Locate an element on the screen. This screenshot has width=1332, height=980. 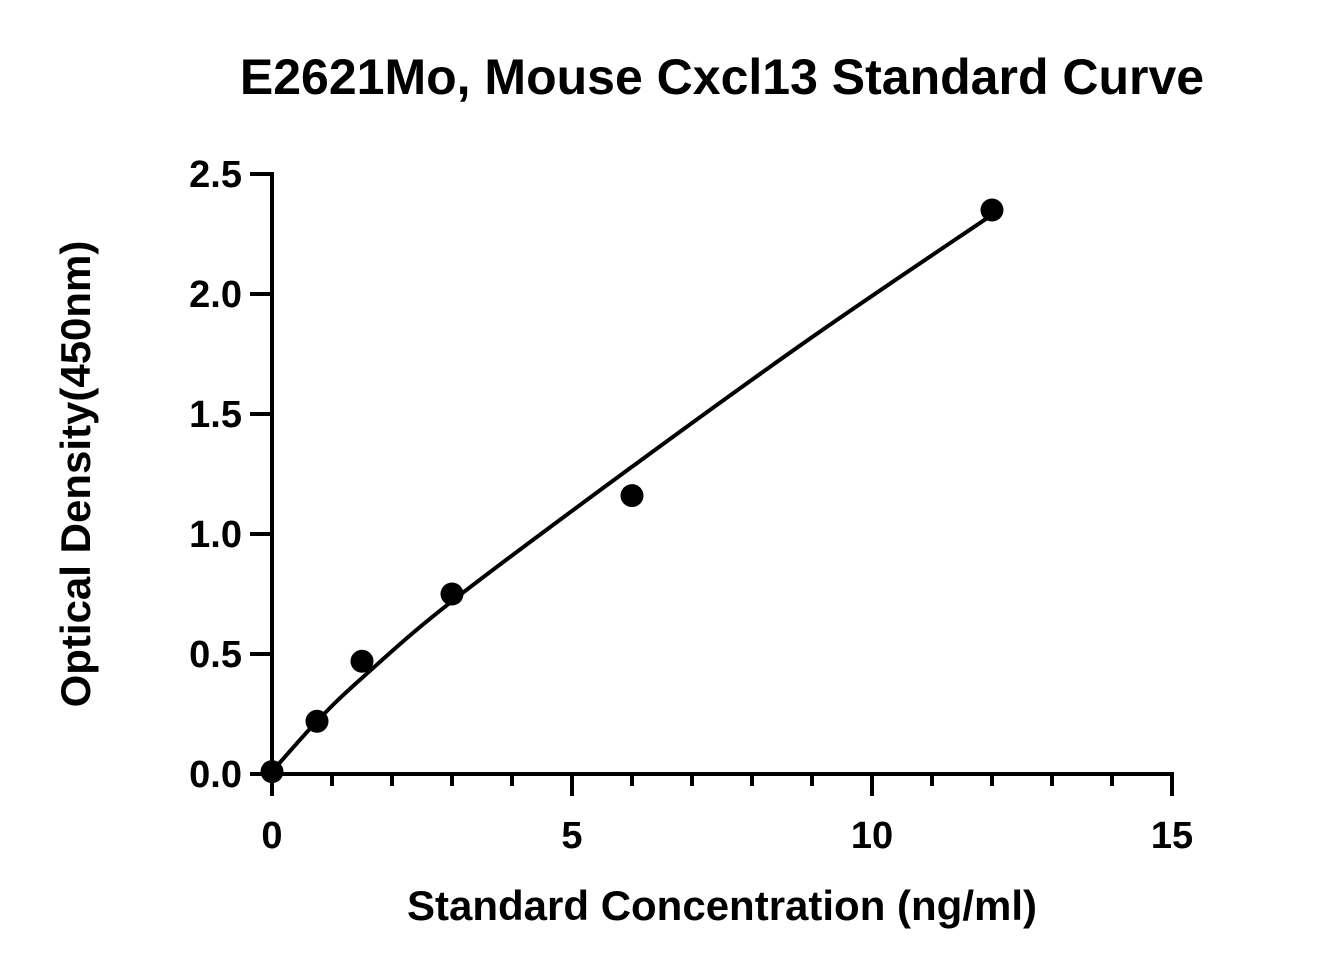
y-tick-label: 2.5 is located at coordinates (215, 175).